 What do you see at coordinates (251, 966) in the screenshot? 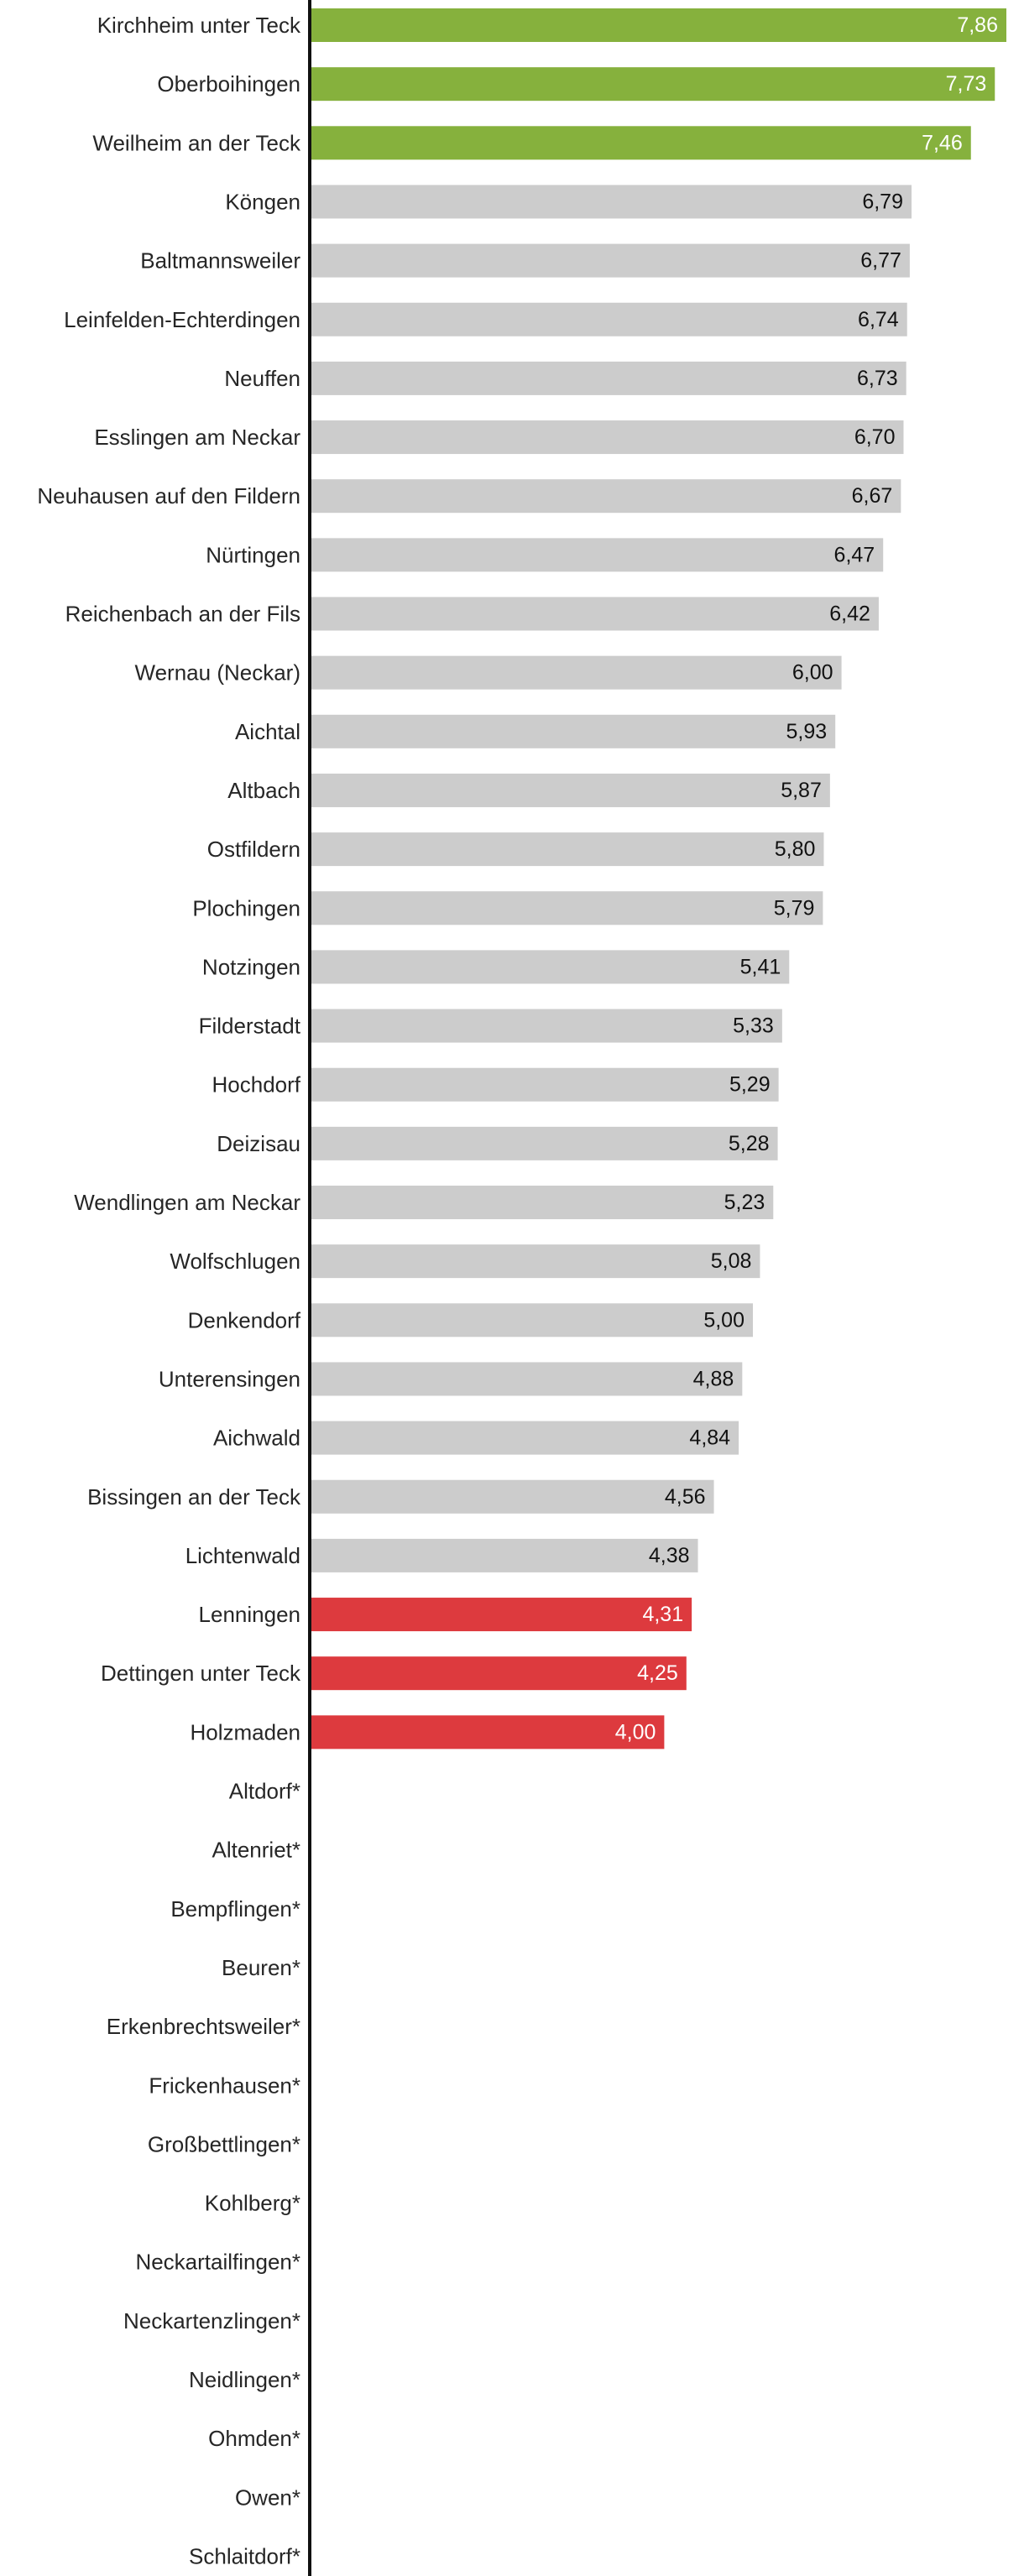
I see `category-label: Notzingen` at bounding box center [251, 966].